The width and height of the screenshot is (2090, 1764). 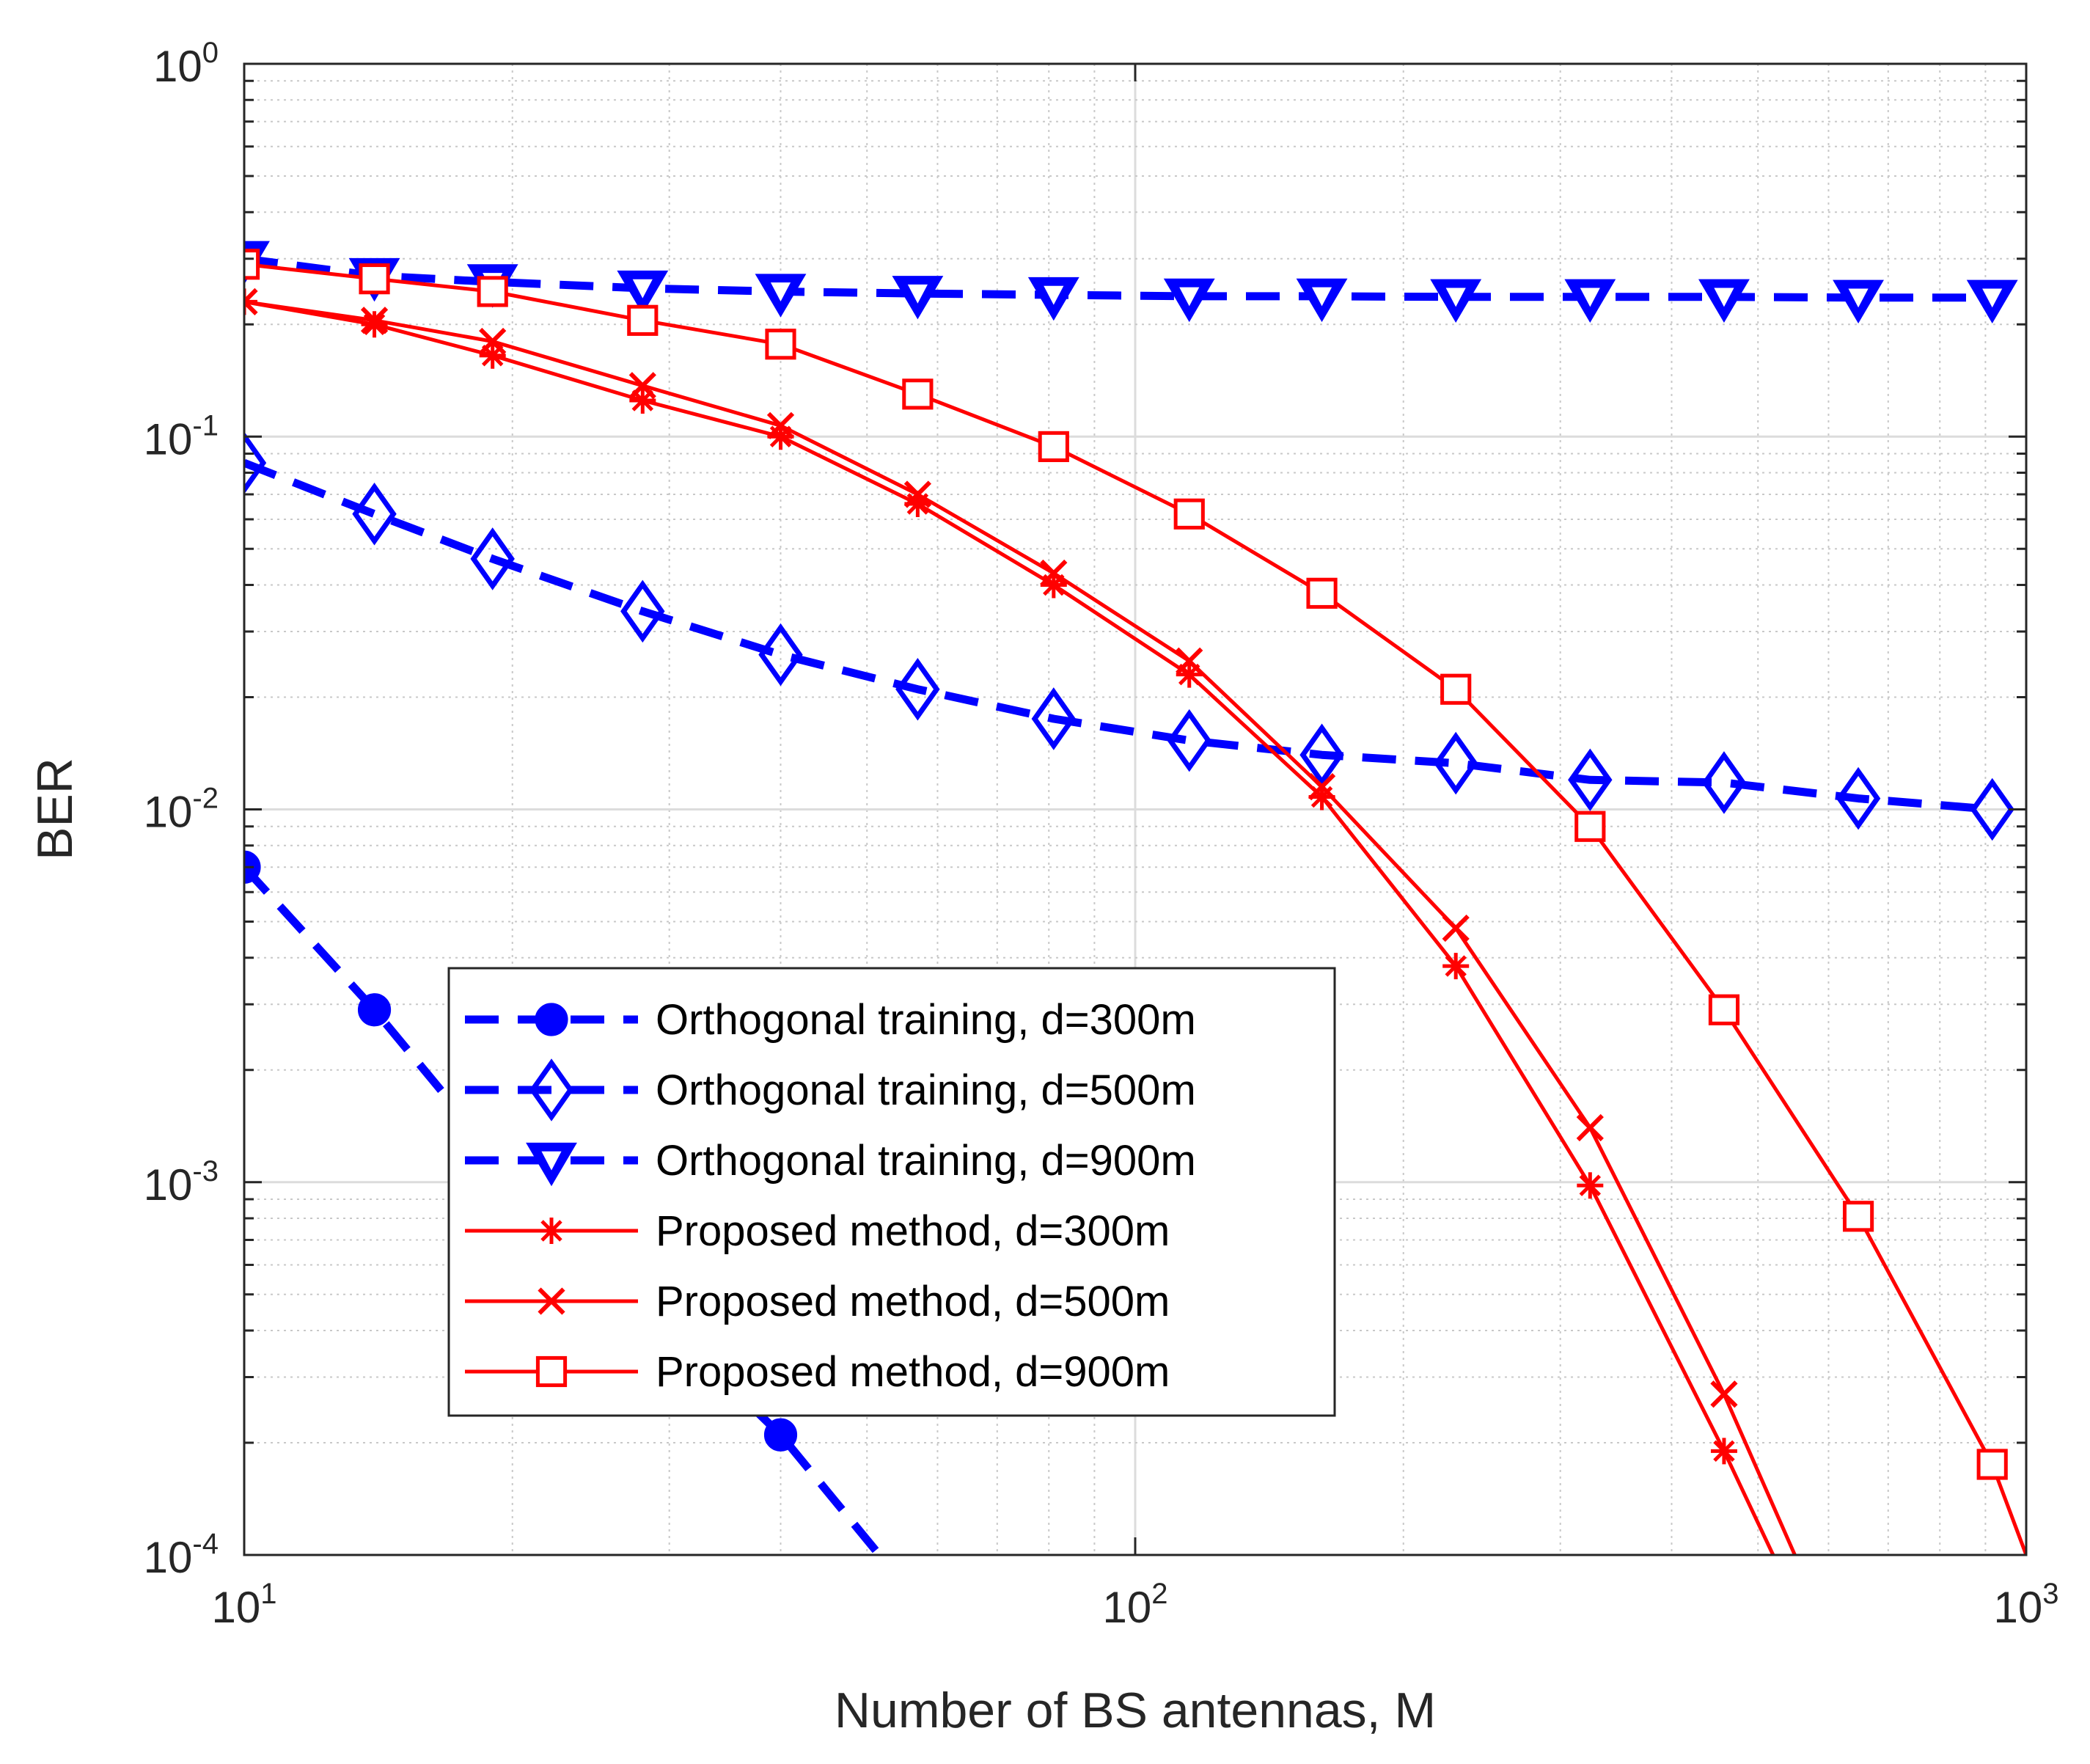 What do you see at coordinates (913, 1372) in the screenshot?
I see `legend-label: Proposed method, d=900m` at bounding box center [913, 1372].